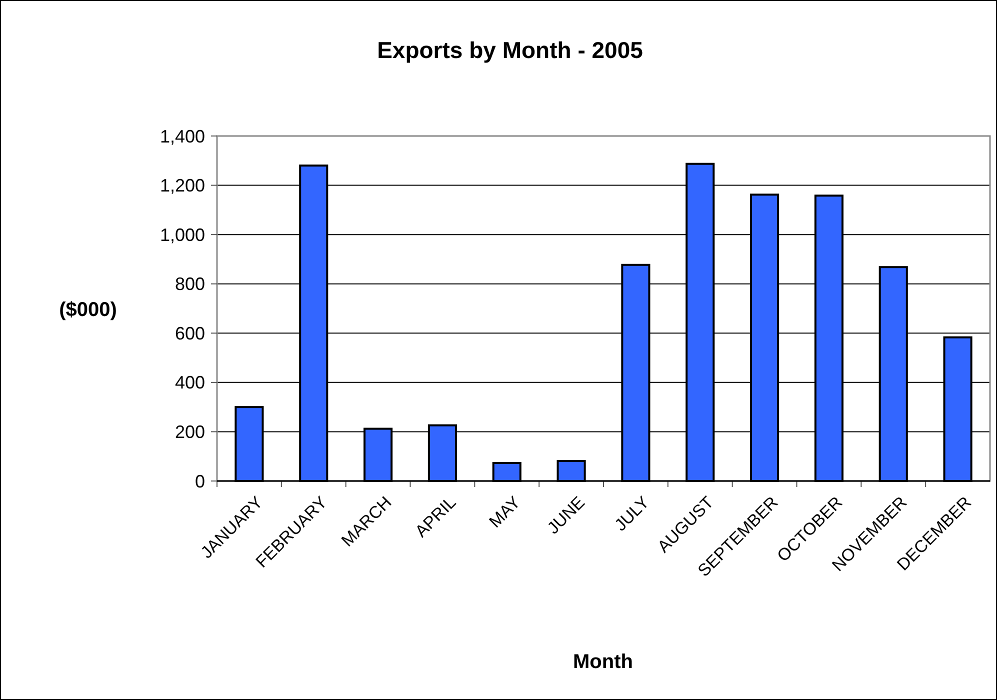 The image size is (997, 700). Describe the element at coordinates (88, 310) in the screenshot. I see `y-axis-title: ($000)` at that location.